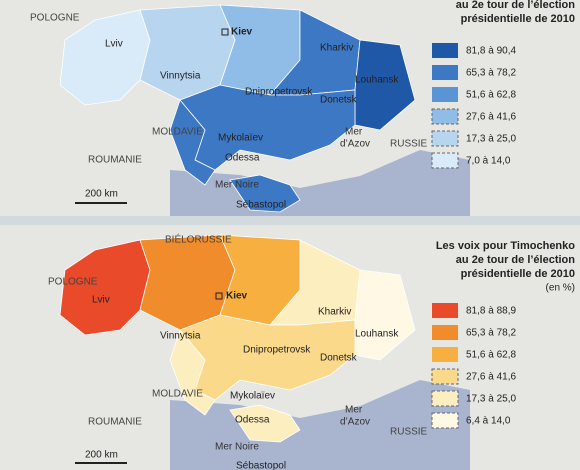  Describe the element at coordinates (488, 421) in the screenshot. I see `legend-label: 6,4 à 14,0` at that location.